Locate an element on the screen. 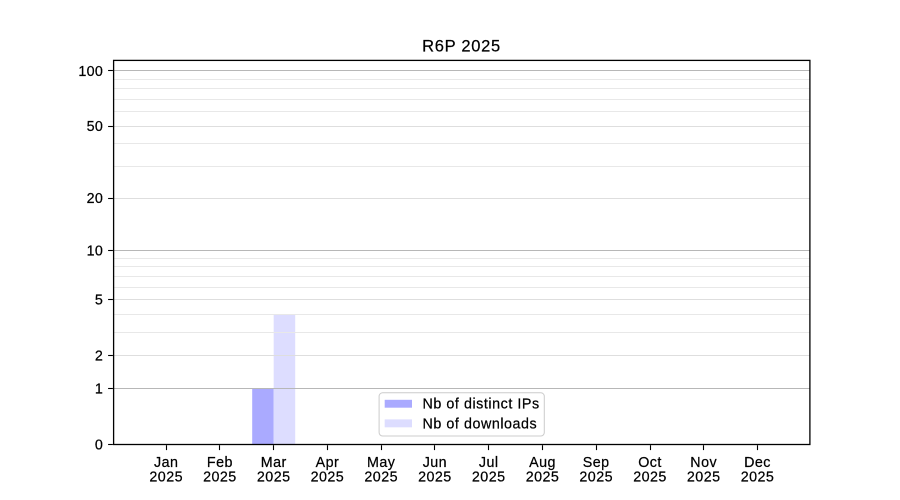 This screenshot has width=900, height=500. svg-text: Nb of distinct IPs is located at coordinates (481, 405).